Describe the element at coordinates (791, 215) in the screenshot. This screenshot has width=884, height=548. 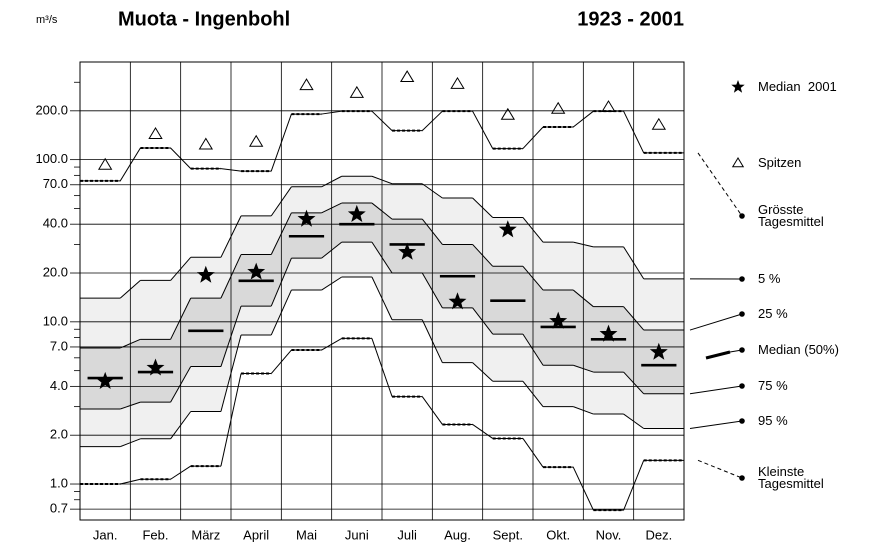
I see `legend-label: Grösste Tagesmittel` at that location.